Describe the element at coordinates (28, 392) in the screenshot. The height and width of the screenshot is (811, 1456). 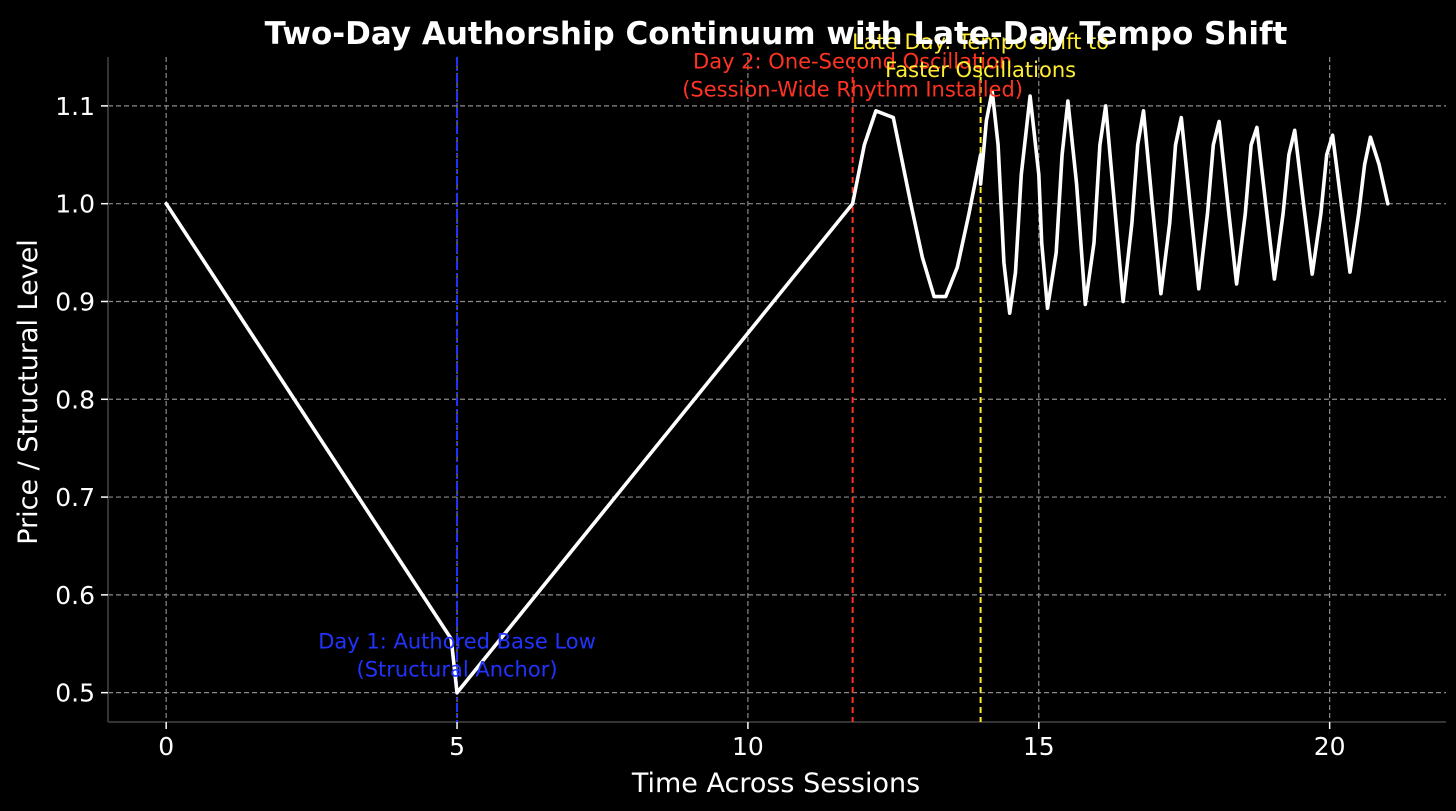
I see `y-axis-label: Price / Structural Level` at that location.